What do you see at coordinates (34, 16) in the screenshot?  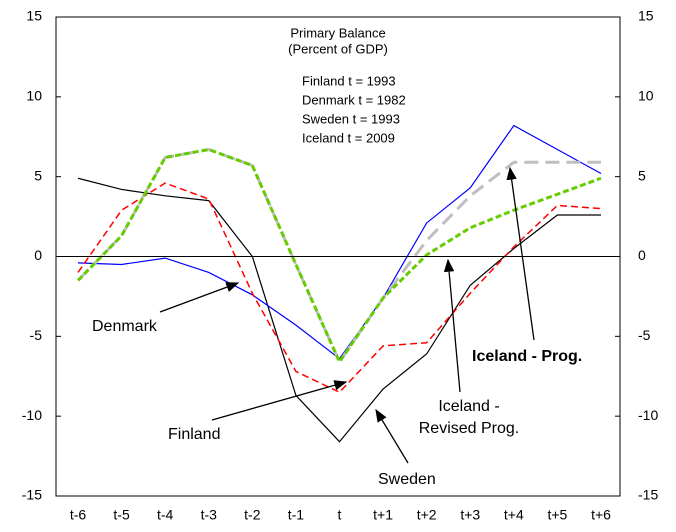 I see `y-tick-label: 15` at bounding box center [34, 16].